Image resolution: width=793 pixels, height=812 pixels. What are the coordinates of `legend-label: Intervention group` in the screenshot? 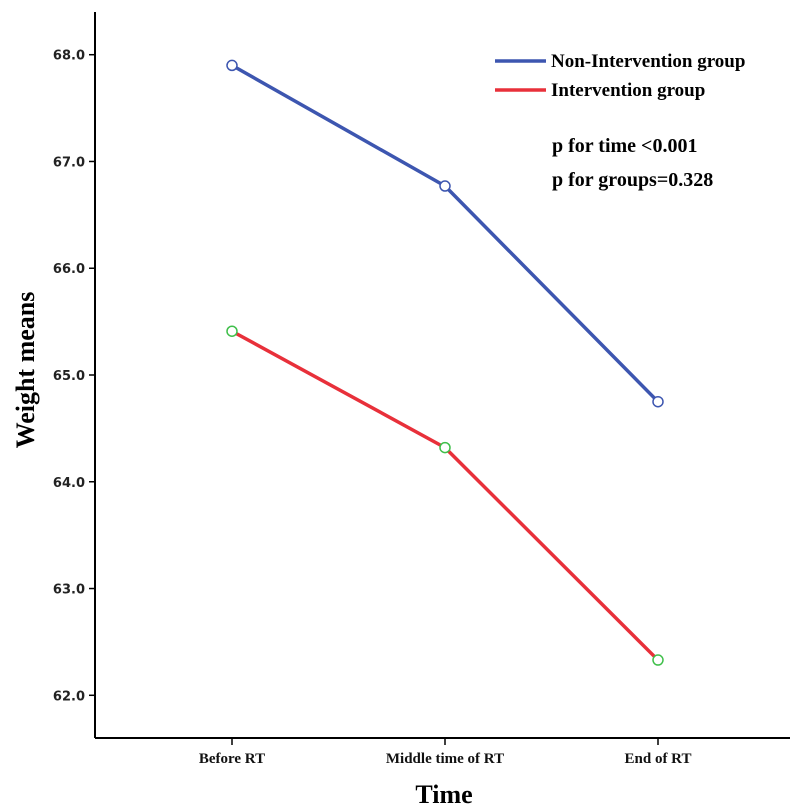 It's located at (628, 90).